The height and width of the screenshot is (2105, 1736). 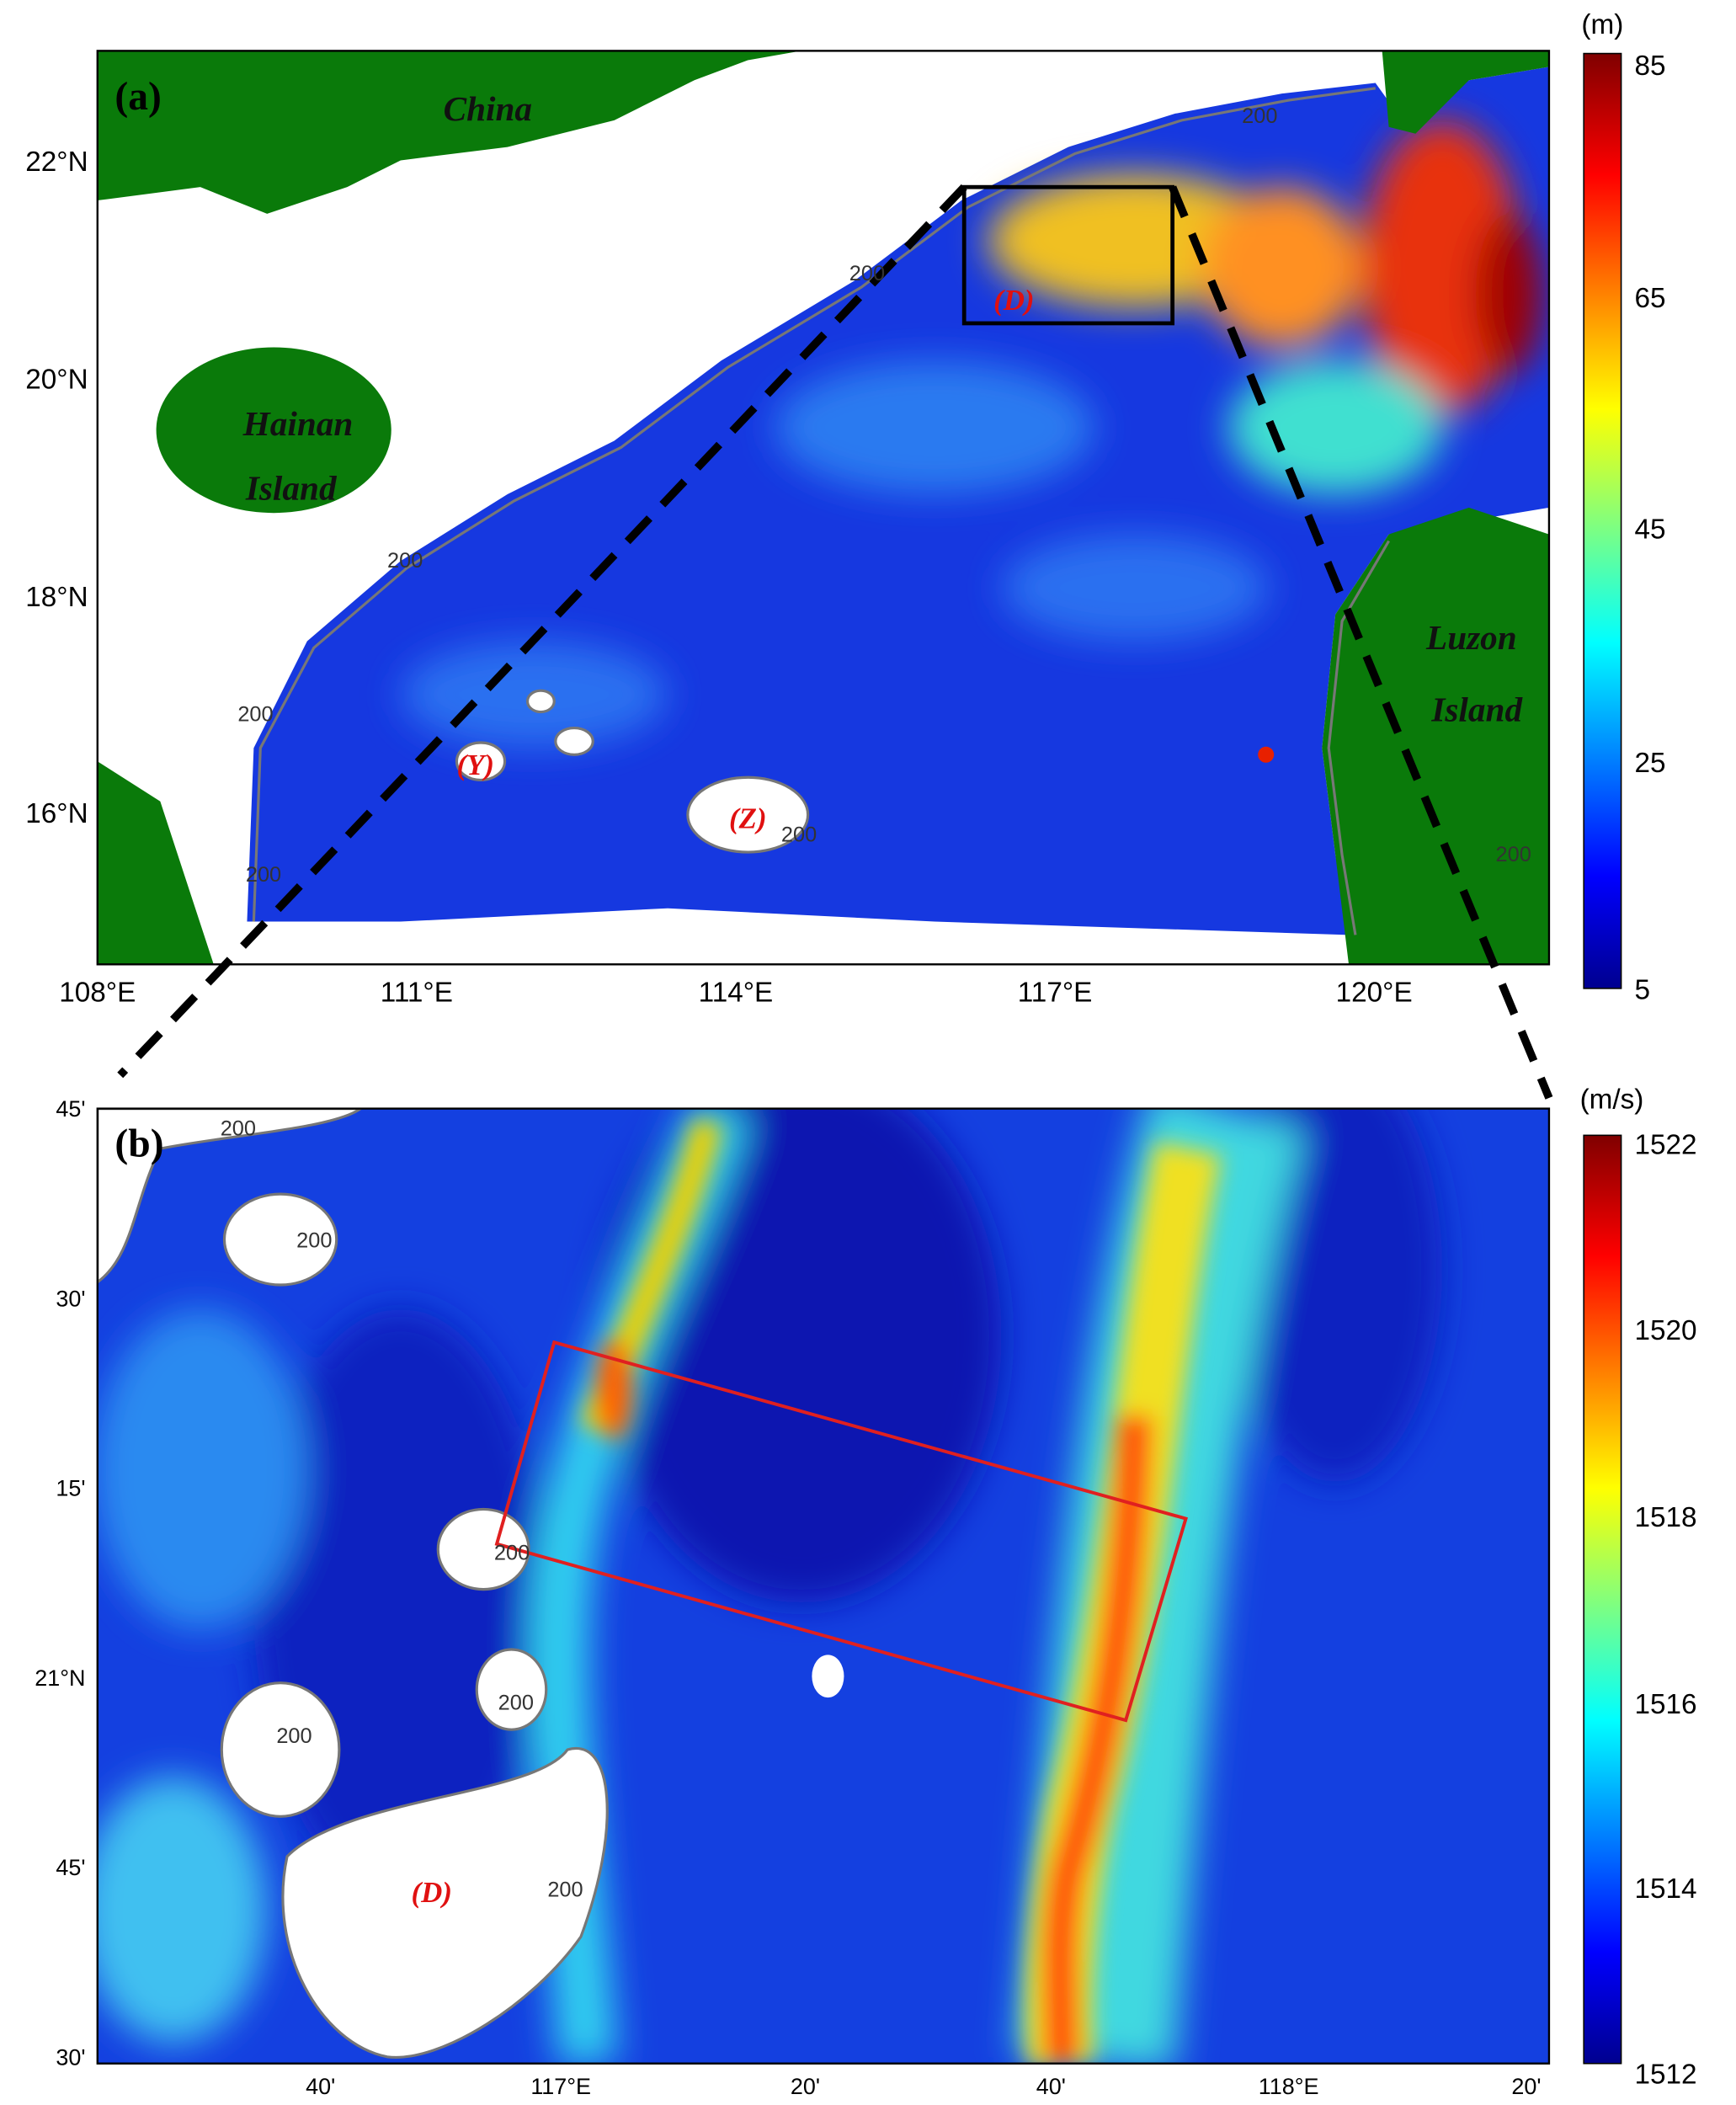 What do you see at coordinates (1649, 763) in the screenshot?
I see `colorbar-tick-label: 25` at bounding box center [1649, 763].